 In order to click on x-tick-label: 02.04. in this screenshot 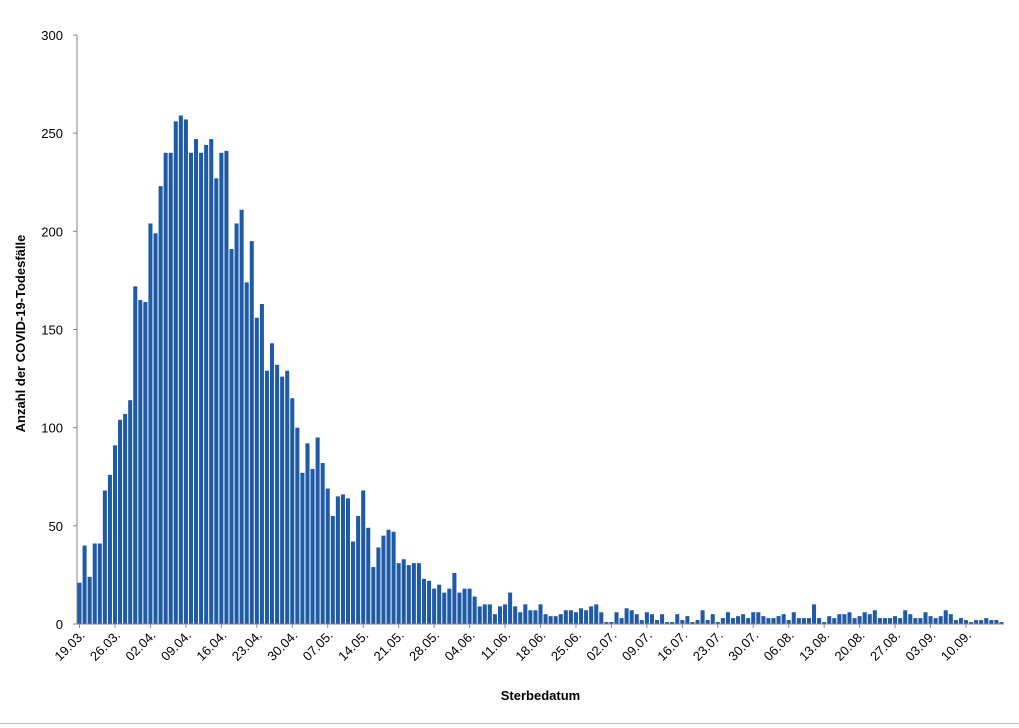, I will do `click(140, 646)`.